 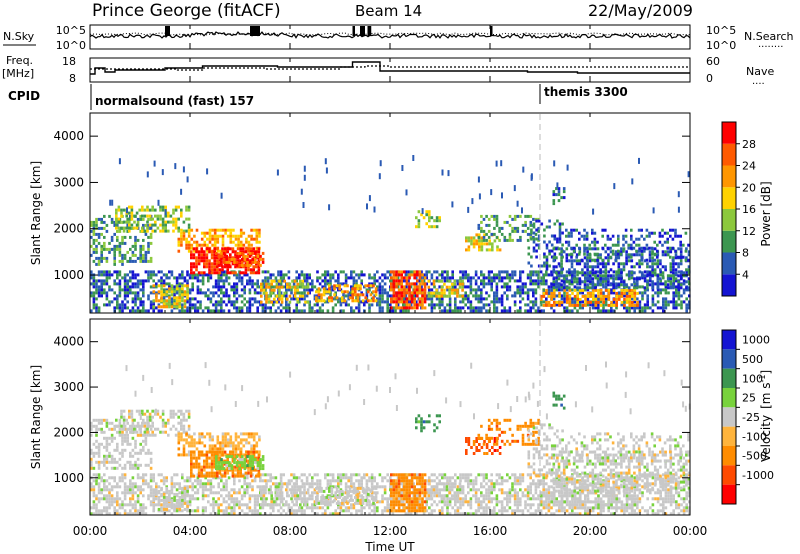 What do you see at coordinates (186, 219) in the screenshot?
I see `power-cell-2091` at bounding box center [186, 219].